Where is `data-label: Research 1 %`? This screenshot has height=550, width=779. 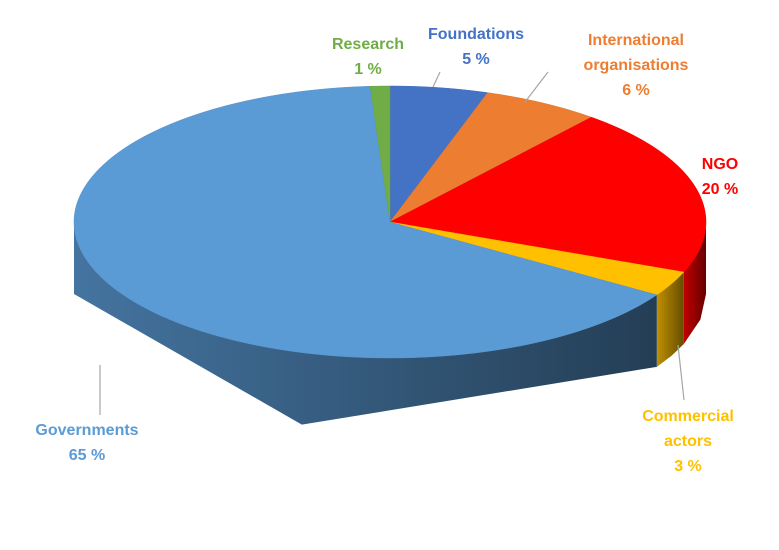
data-label: Research 1 % is located at coordinates (368, 57).